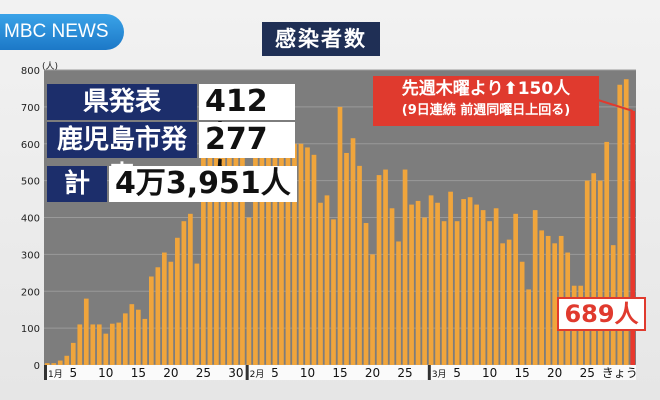 The height and width of the screenshot is (400, 660). What do you see at coordinates (122, 102) in the screenshot?
I see `prefecture-label: 県発表` at bounding box center [122, 102].